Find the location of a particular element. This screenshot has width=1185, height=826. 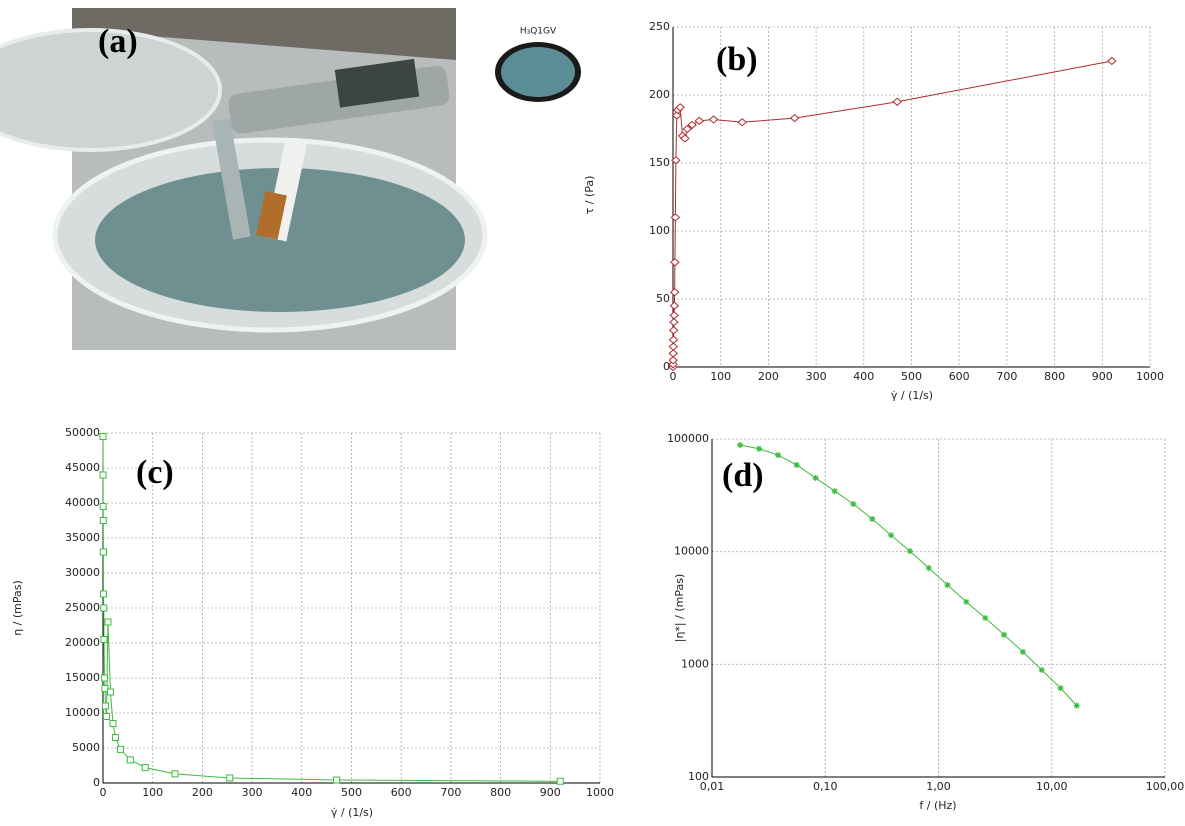

x-tick-label: 10,00 is located at coordinates (1052, 786).